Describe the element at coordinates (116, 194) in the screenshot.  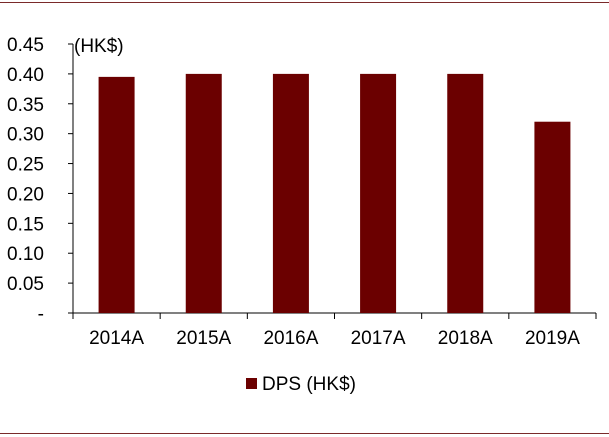
I see `bar-2014A` at that location.